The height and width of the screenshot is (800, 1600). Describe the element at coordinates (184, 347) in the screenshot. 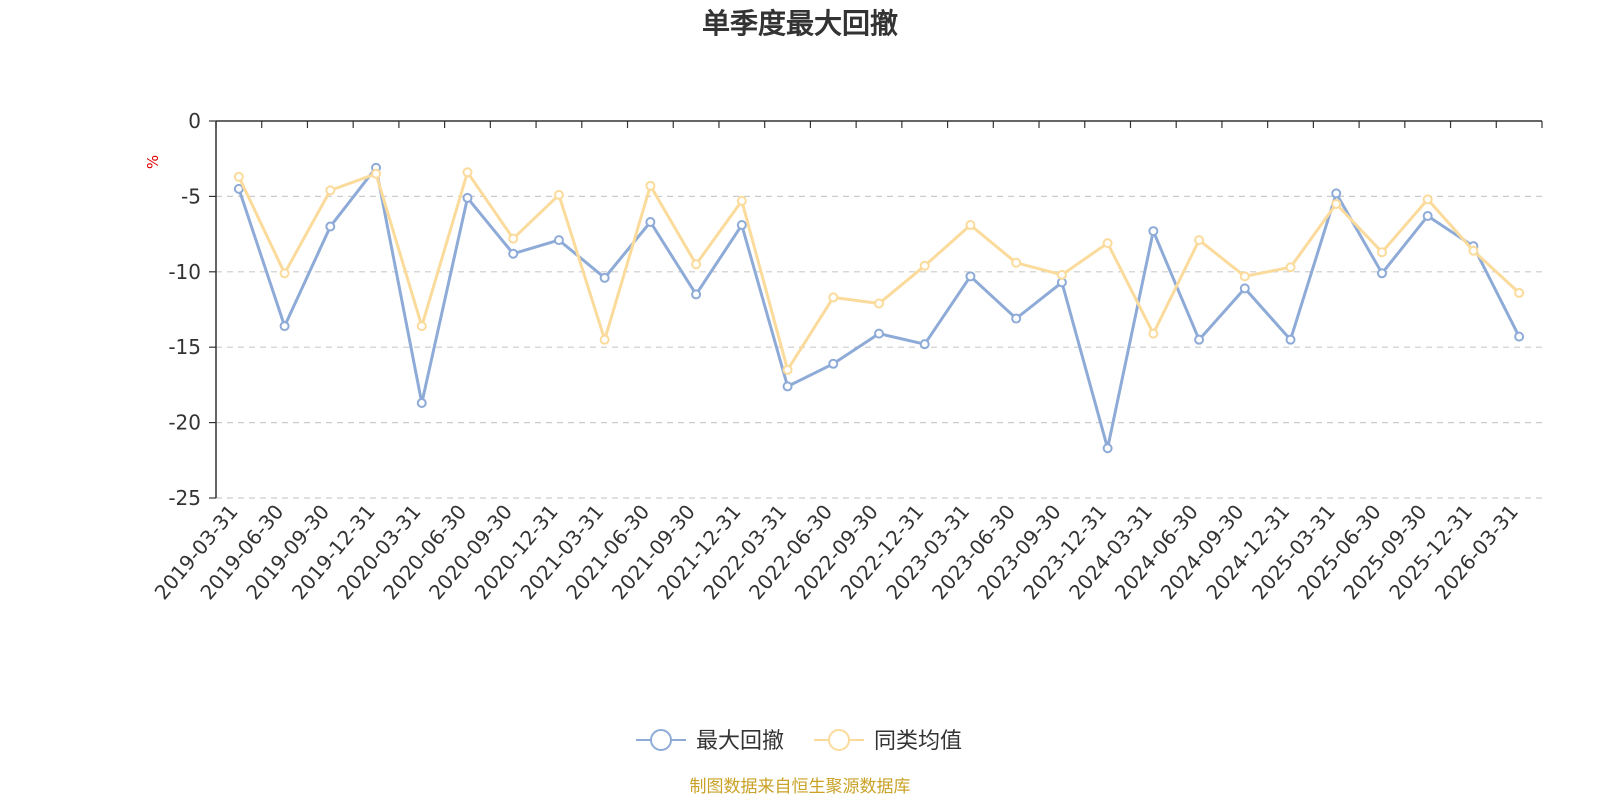

I see `y-tick-label: -15` at that location.